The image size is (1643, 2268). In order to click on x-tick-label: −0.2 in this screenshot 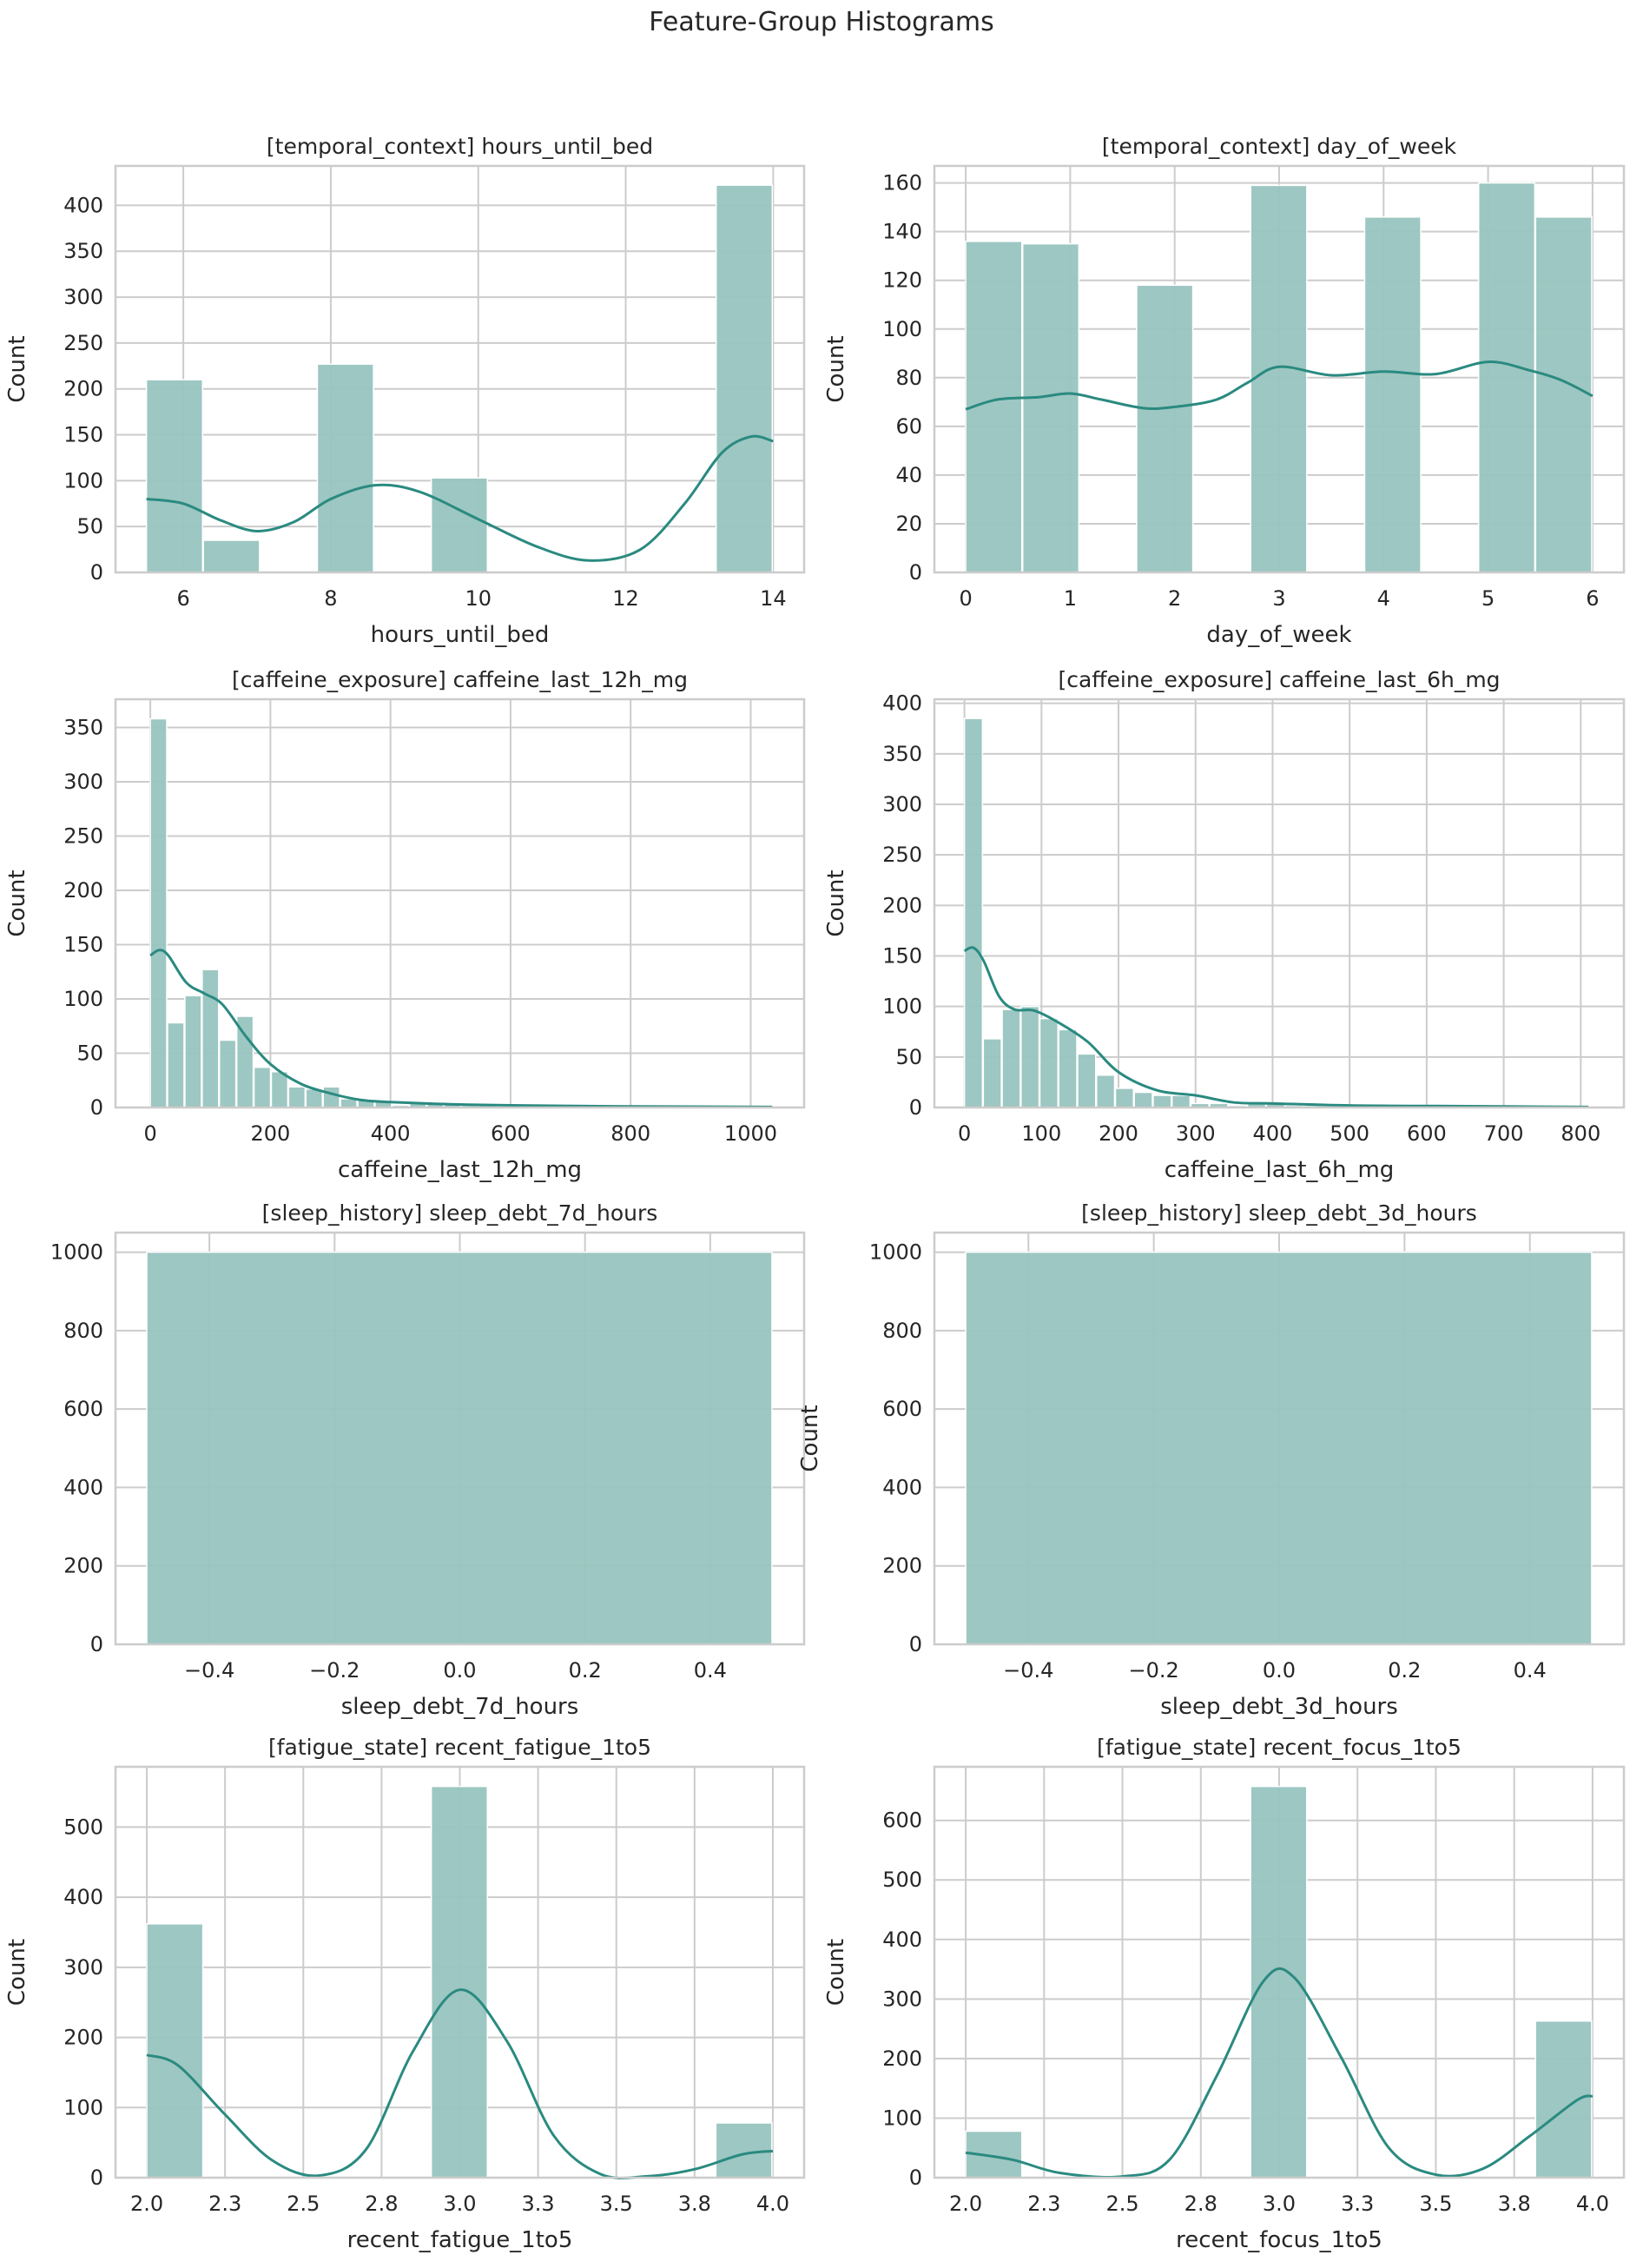, I will do `click(1153, 1670)`.